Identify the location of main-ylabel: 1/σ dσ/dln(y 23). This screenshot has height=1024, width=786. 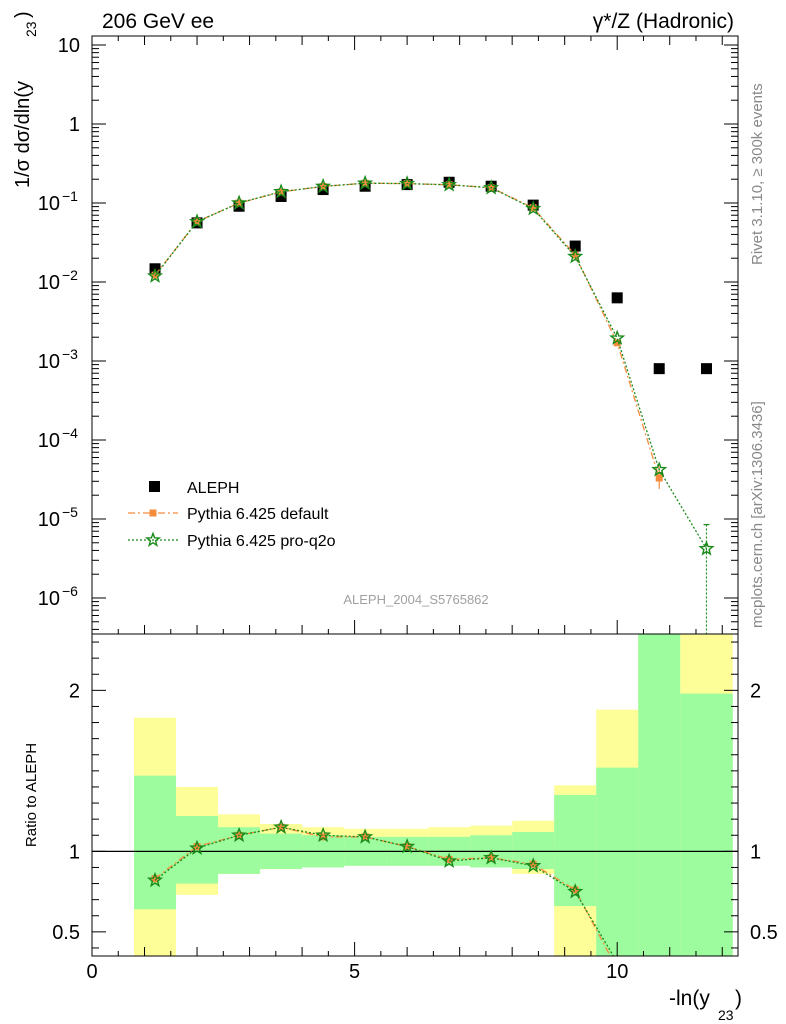
(25, 99).